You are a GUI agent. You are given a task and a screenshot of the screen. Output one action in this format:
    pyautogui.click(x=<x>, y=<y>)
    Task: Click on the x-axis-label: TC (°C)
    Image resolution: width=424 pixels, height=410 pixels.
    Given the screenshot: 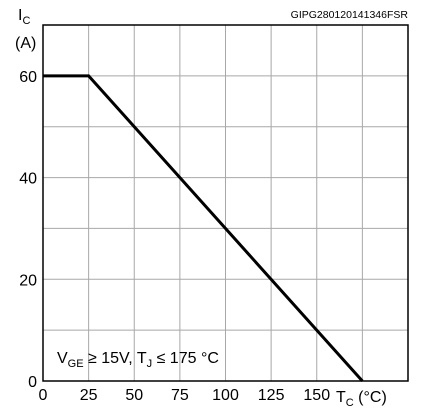 What is the action you would take?
    pyautogui.click(x=361, y=399)
    